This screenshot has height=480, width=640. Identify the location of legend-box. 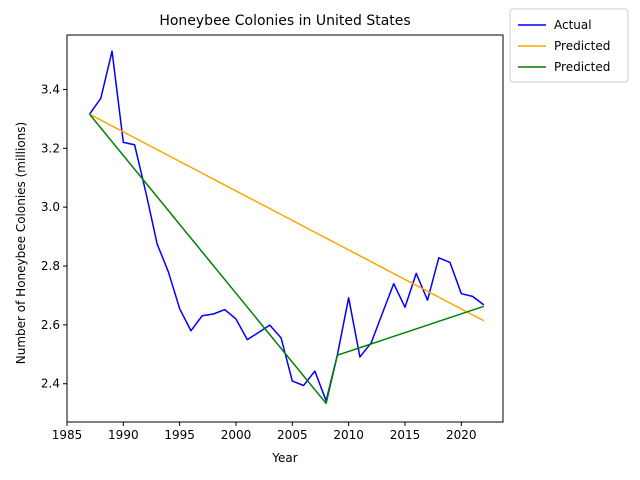
(569, 45).